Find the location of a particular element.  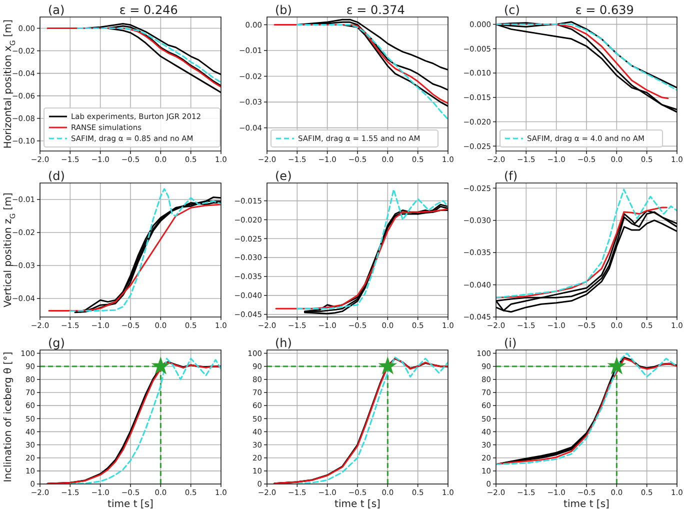

chart-subtitle: ε = 0.246 is located at coordinates (148, 10).